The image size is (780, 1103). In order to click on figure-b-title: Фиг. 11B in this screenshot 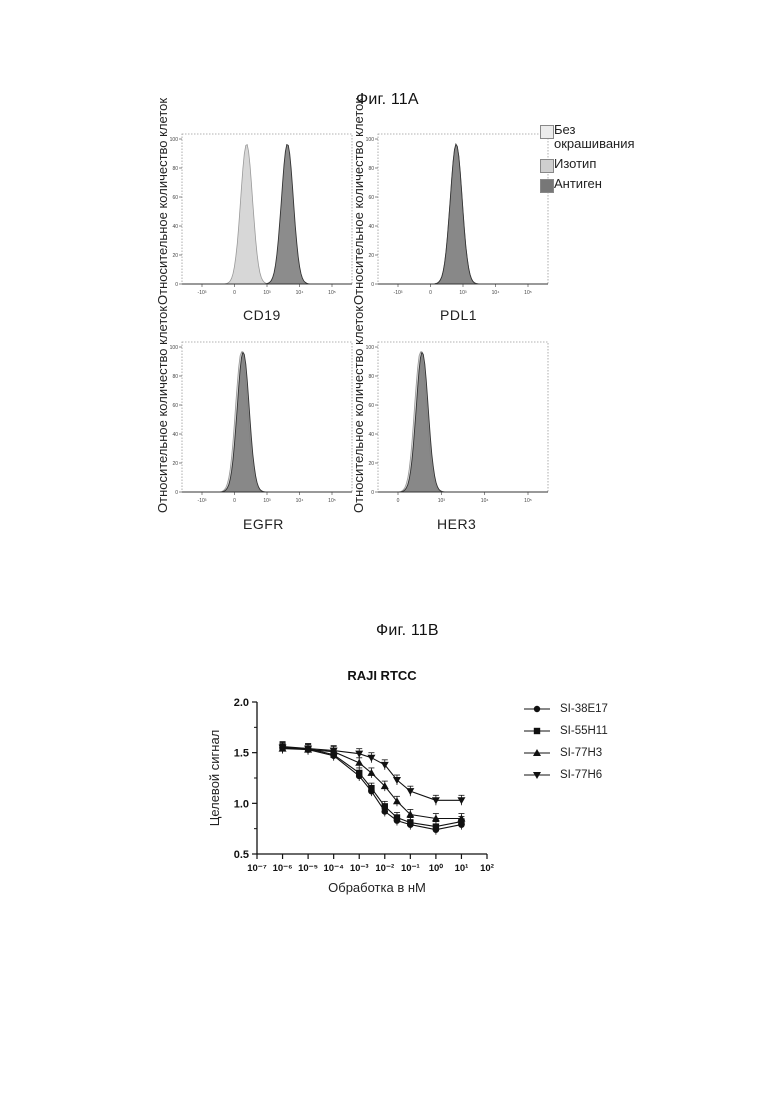, I will do `click(407, 631)`.